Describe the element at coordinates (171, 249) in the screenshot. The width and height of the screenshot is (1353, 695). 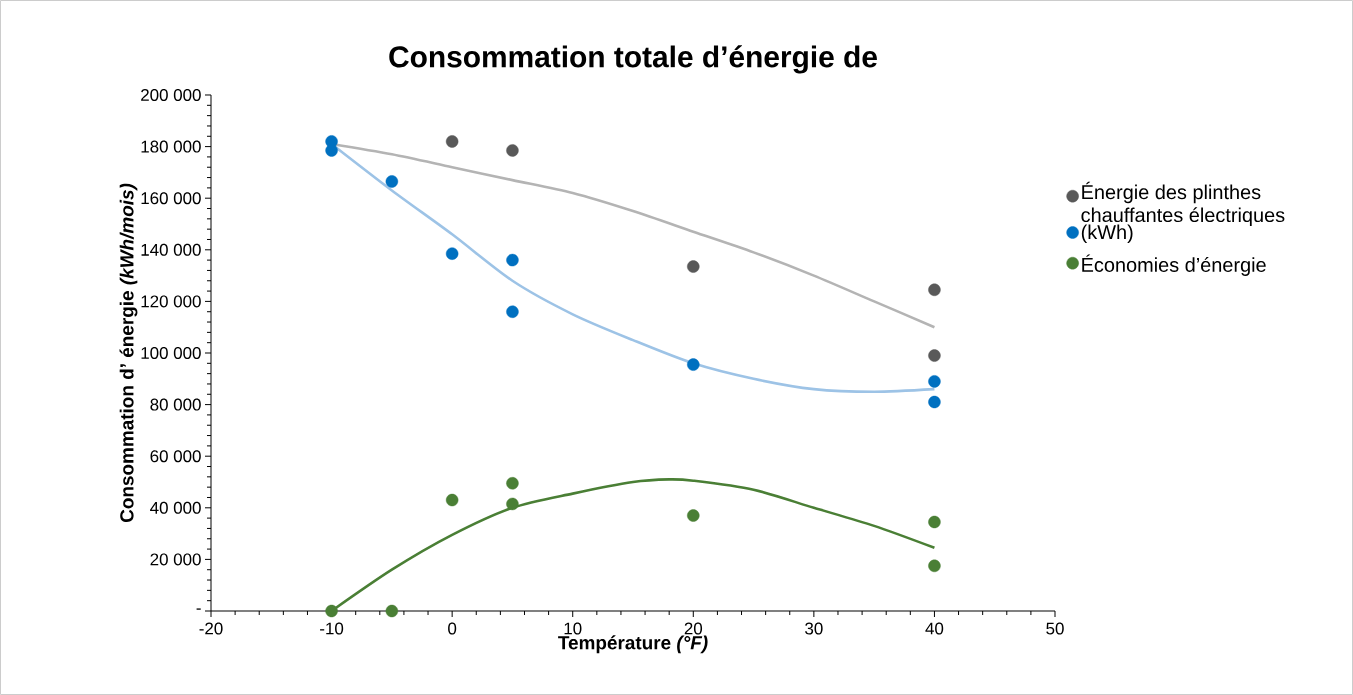
I see `y-tick-label: 140 000` at that location.